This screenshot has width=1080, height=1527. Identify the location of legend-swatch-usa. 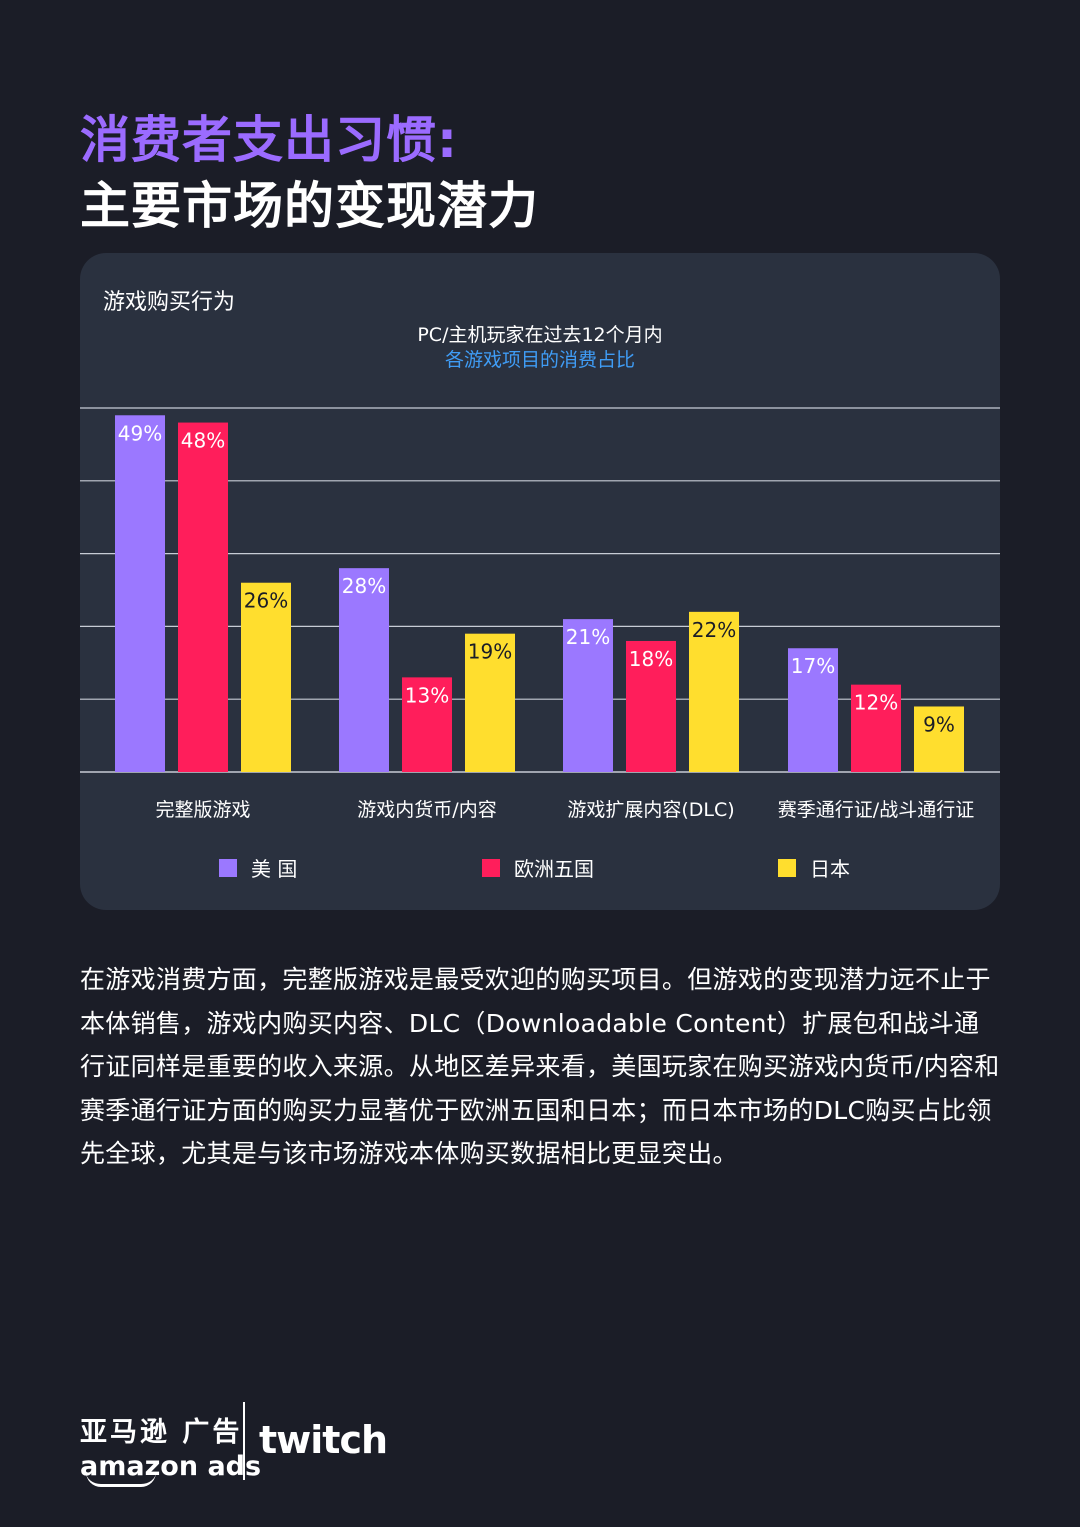
(228, 867).